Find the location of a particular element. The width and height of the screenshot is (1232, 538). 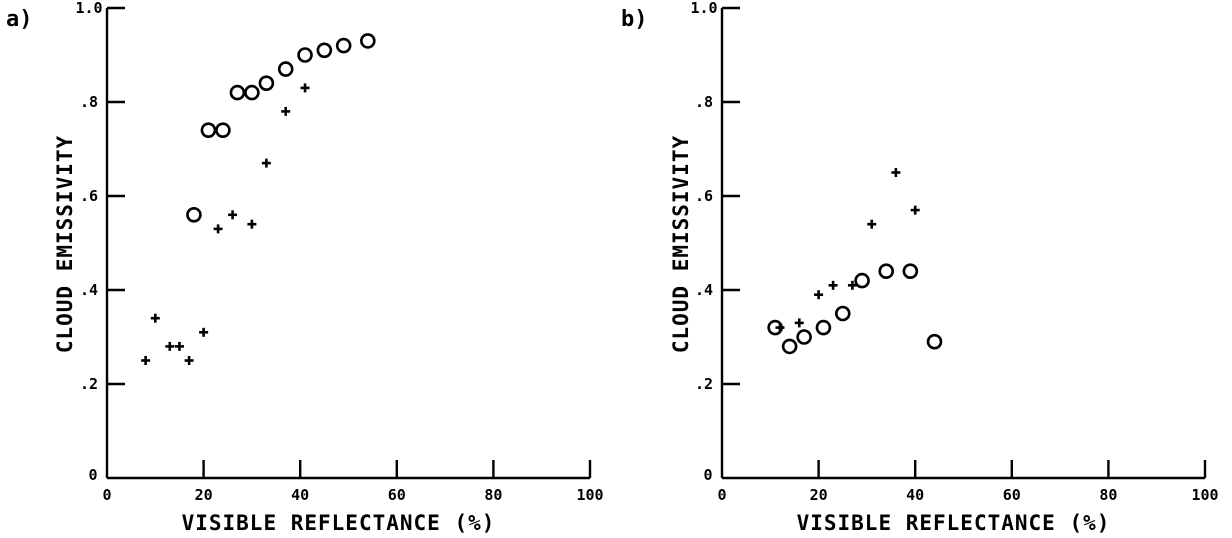

panel-label: a) is located at coordinates (19, 19).